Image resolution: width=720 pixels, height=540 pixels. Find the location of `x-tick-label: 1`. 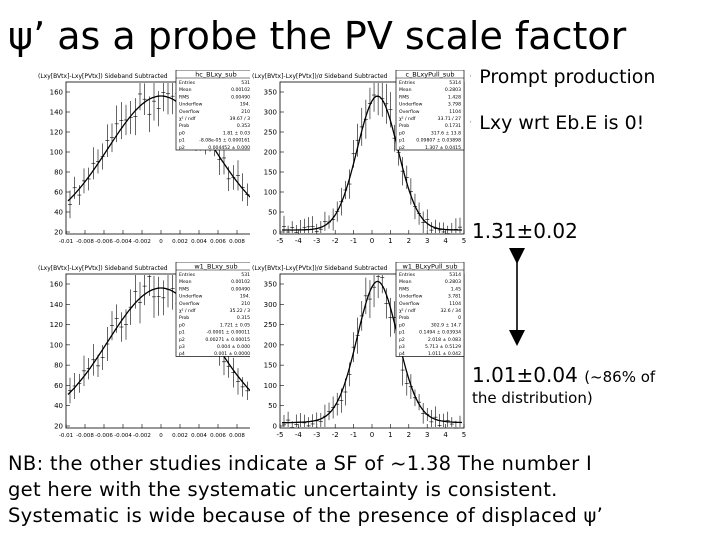

x-tick-label: 1 is located at coordinates (390, 241).